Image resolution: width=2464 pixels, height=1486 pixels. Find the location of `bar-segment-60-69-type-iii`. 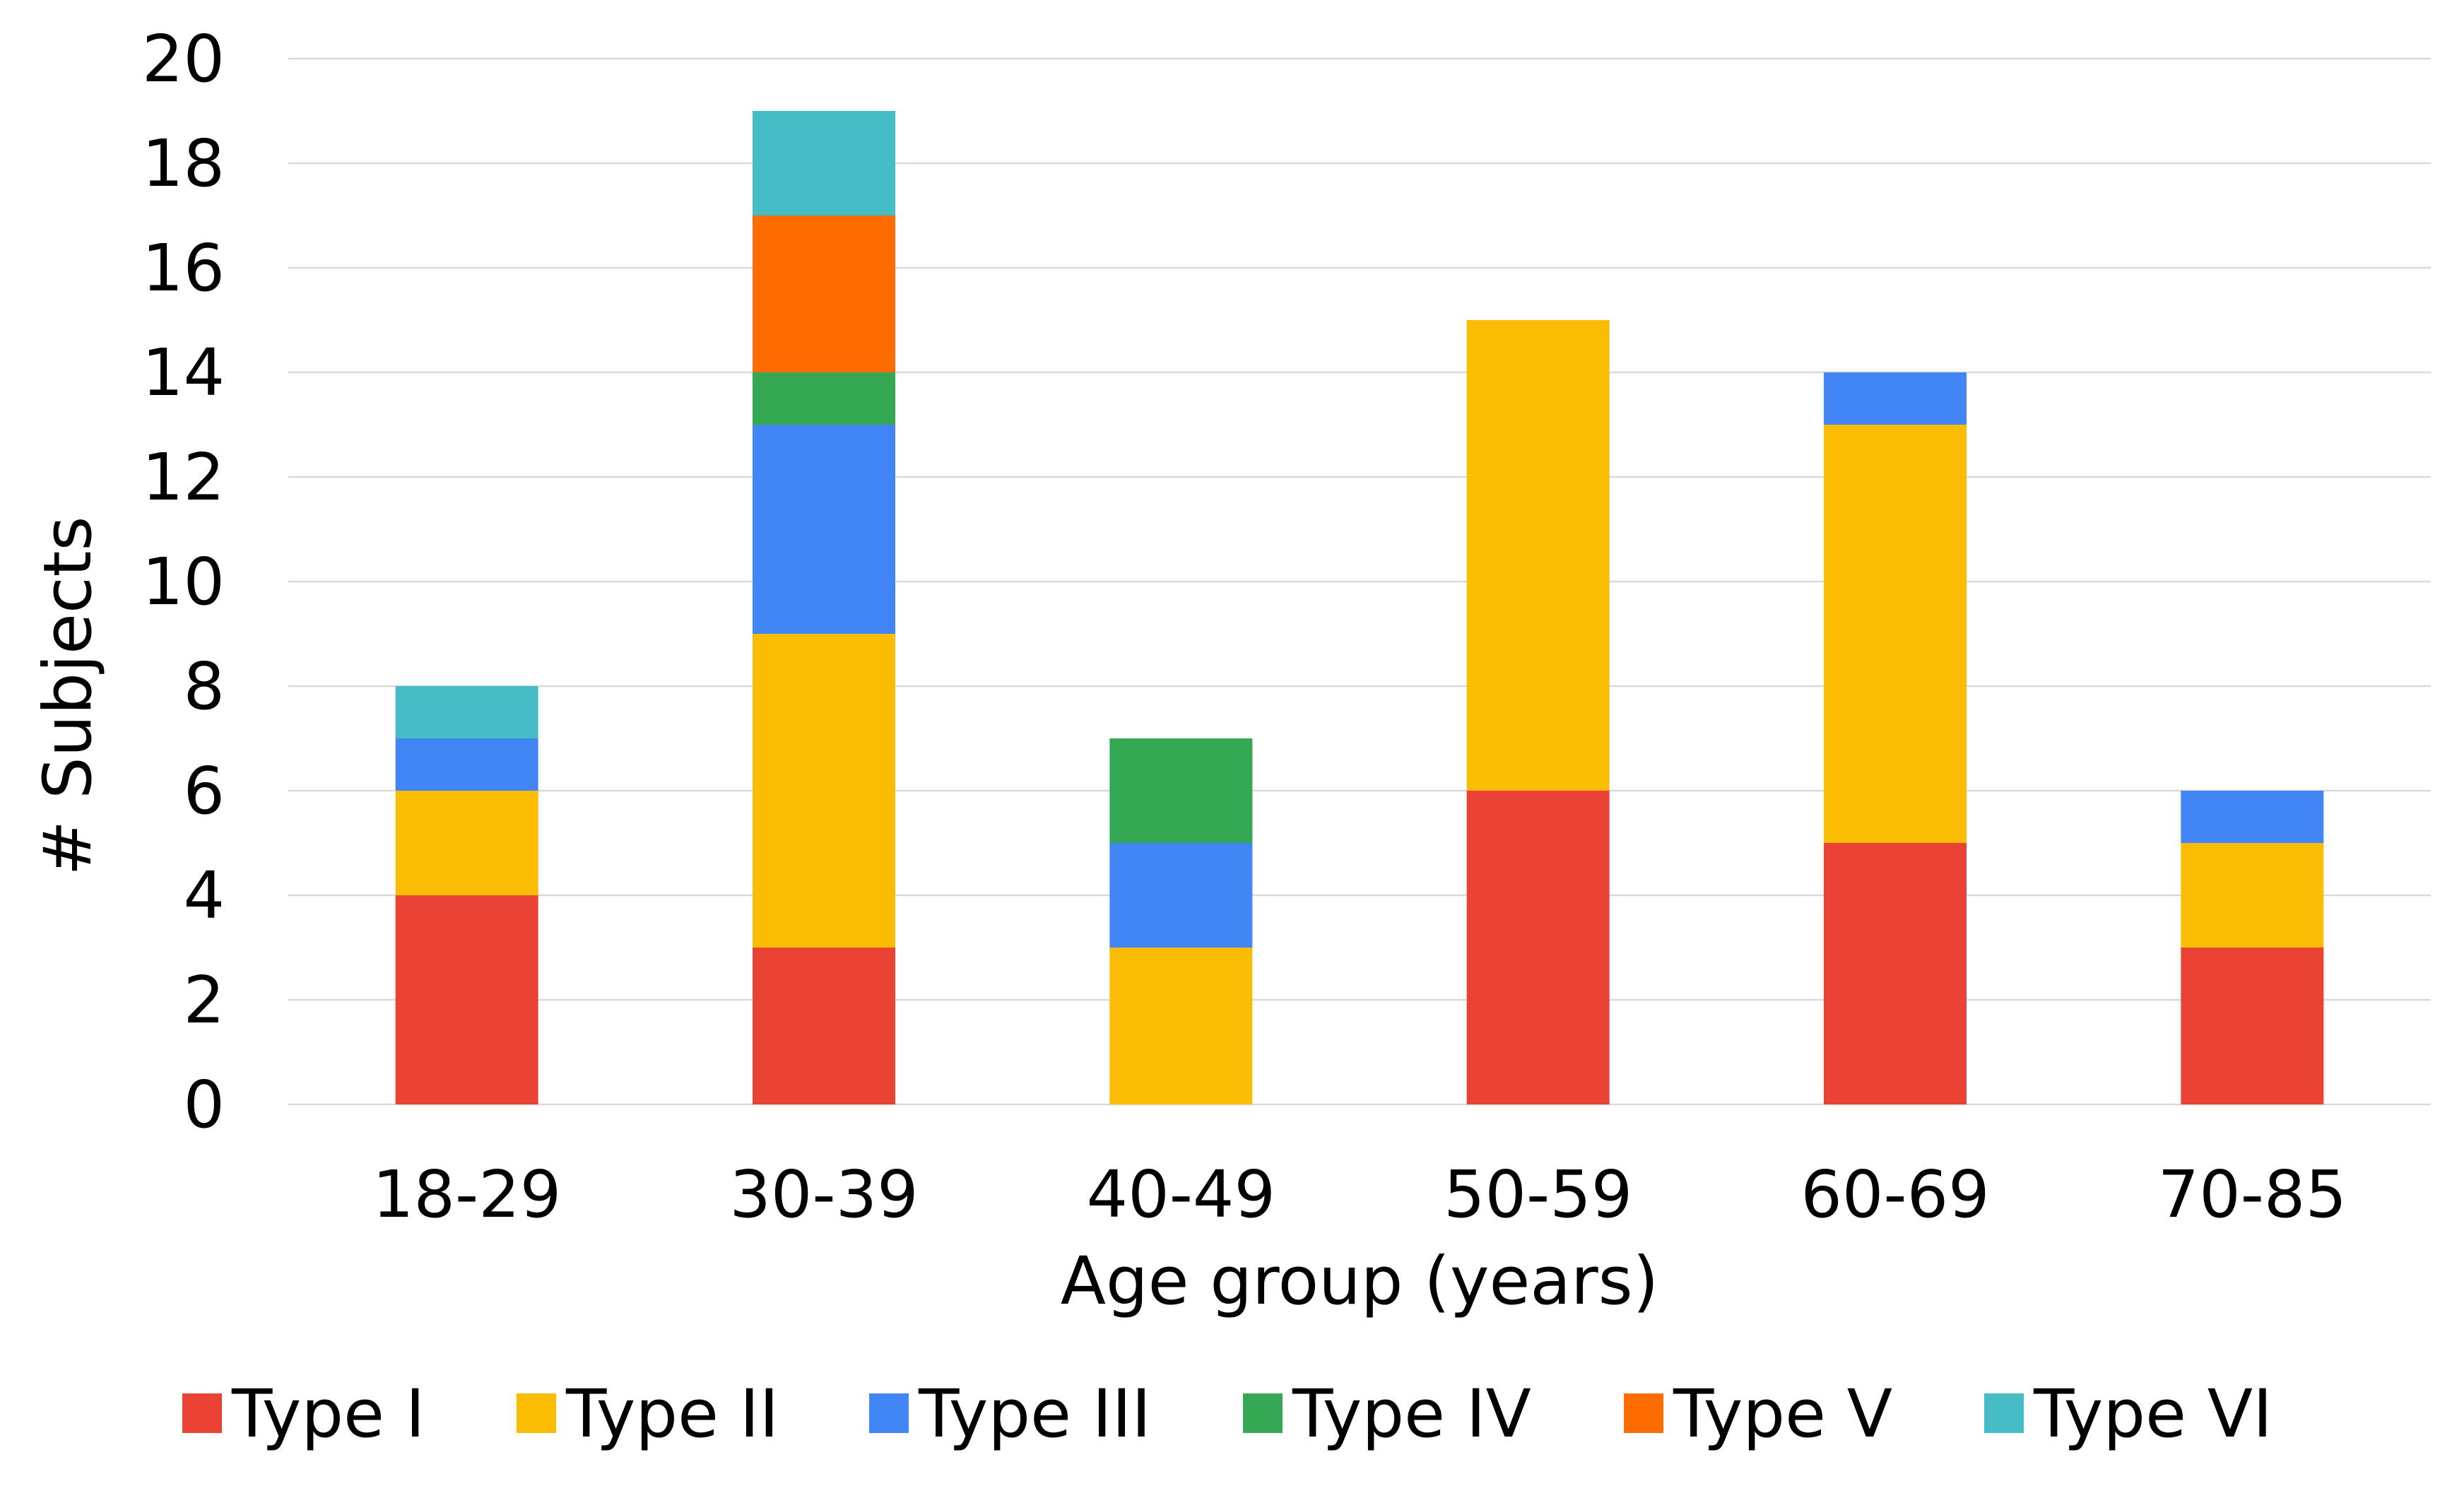

bar-segment-60-69-type-iii is located at coordinates (1895, 398).